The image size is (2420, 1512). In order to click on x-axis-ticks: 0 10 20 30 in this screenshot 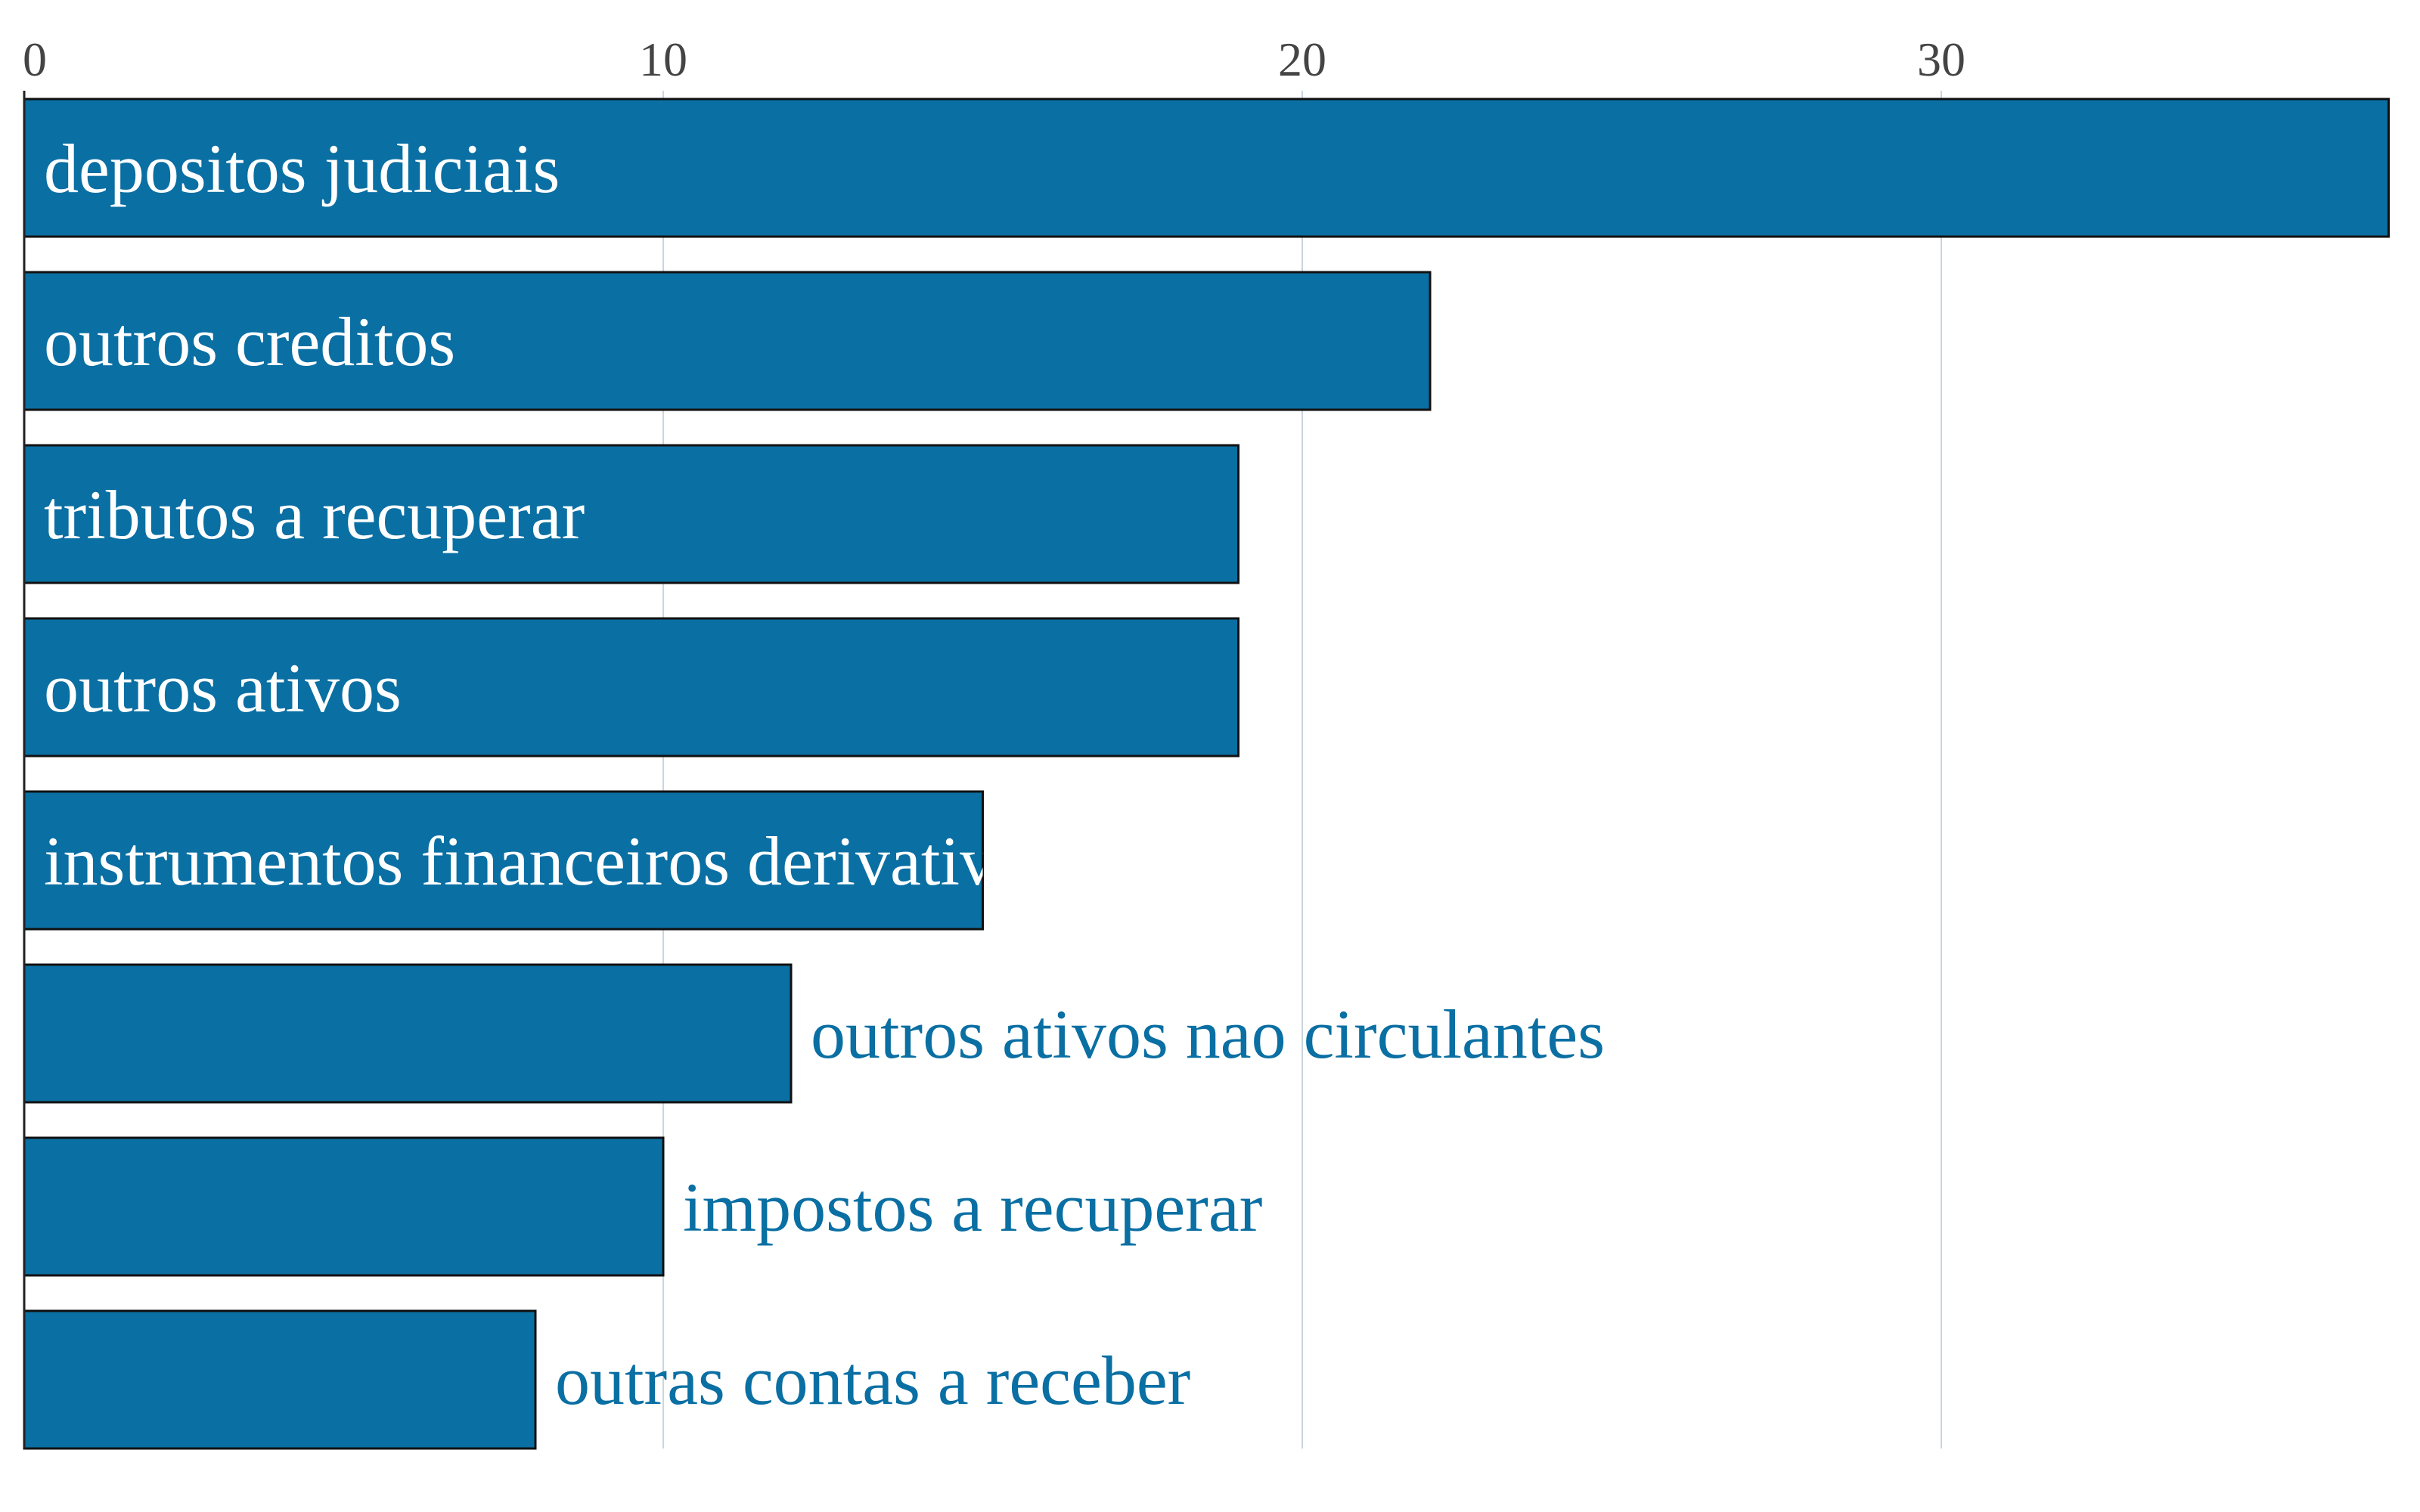, I will do `click(994, 60)`.